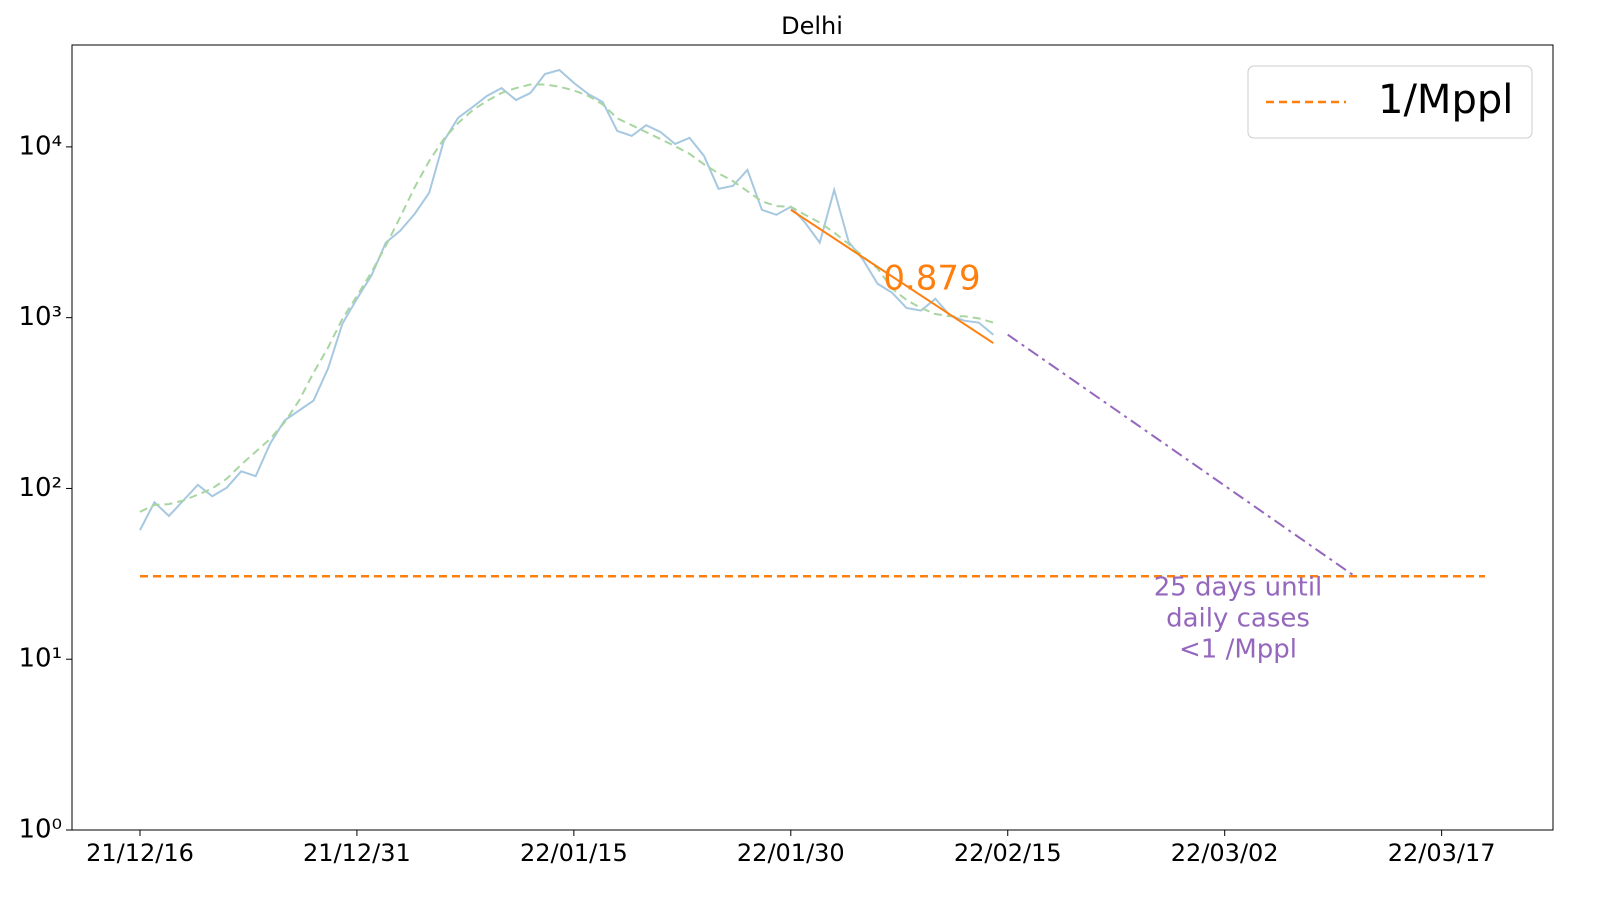  What do you see at coordinates (1238, 650) in the screenshot?
I see `projection-label: <1 /Mppl` at bounding box center [1238, 650].